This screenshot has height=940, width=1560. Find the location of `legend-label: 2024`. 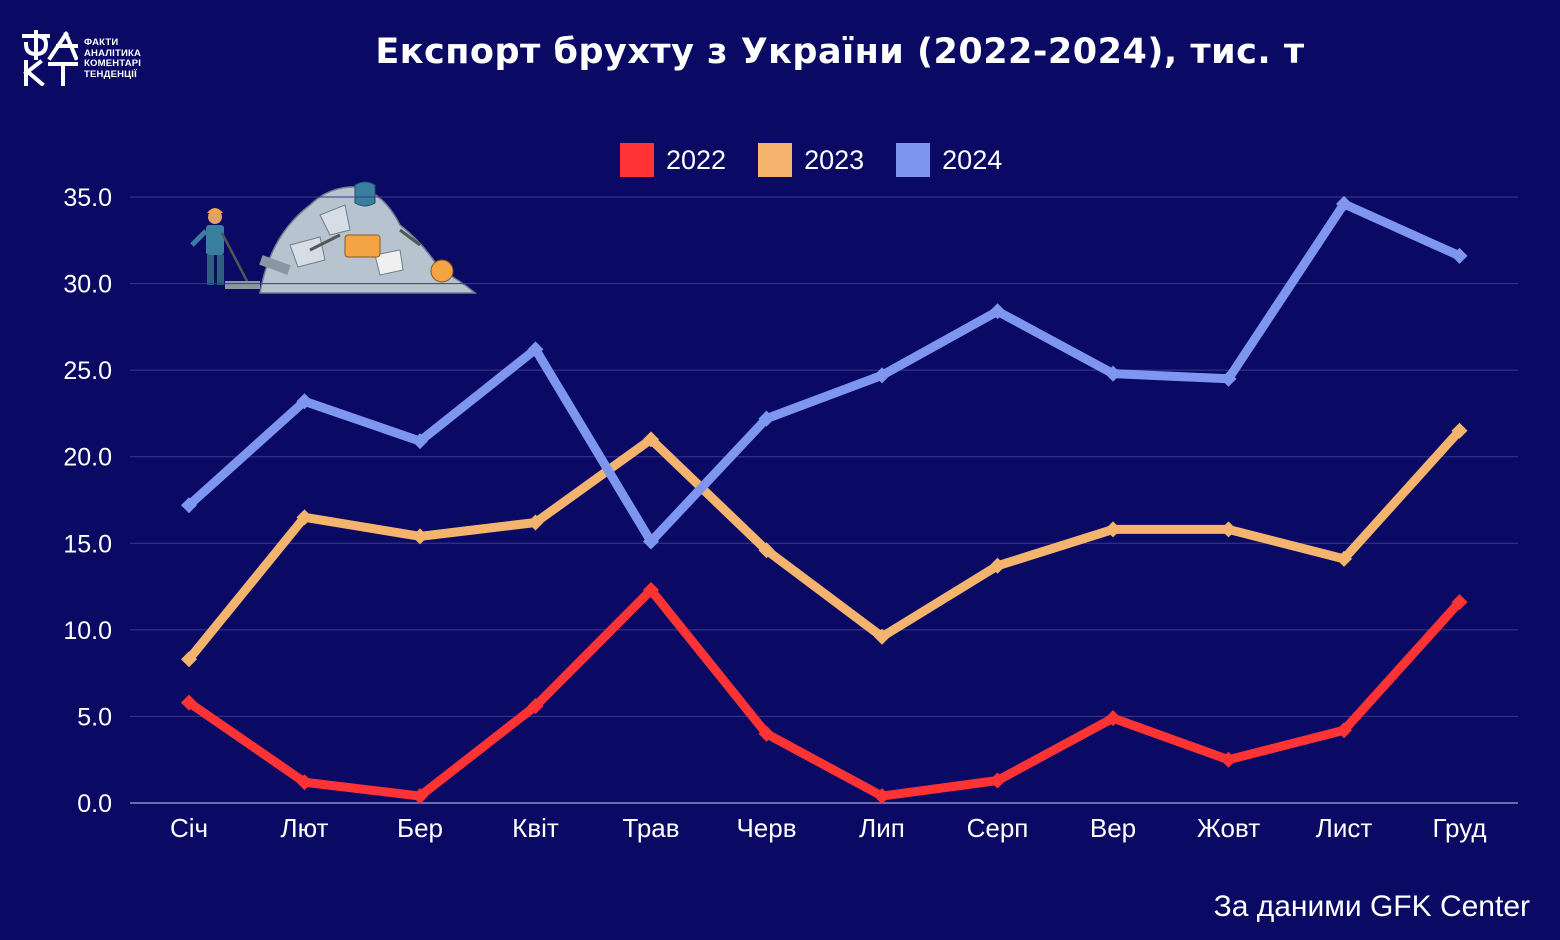

legend-label: 2024 is located at coordinates (972, 159).